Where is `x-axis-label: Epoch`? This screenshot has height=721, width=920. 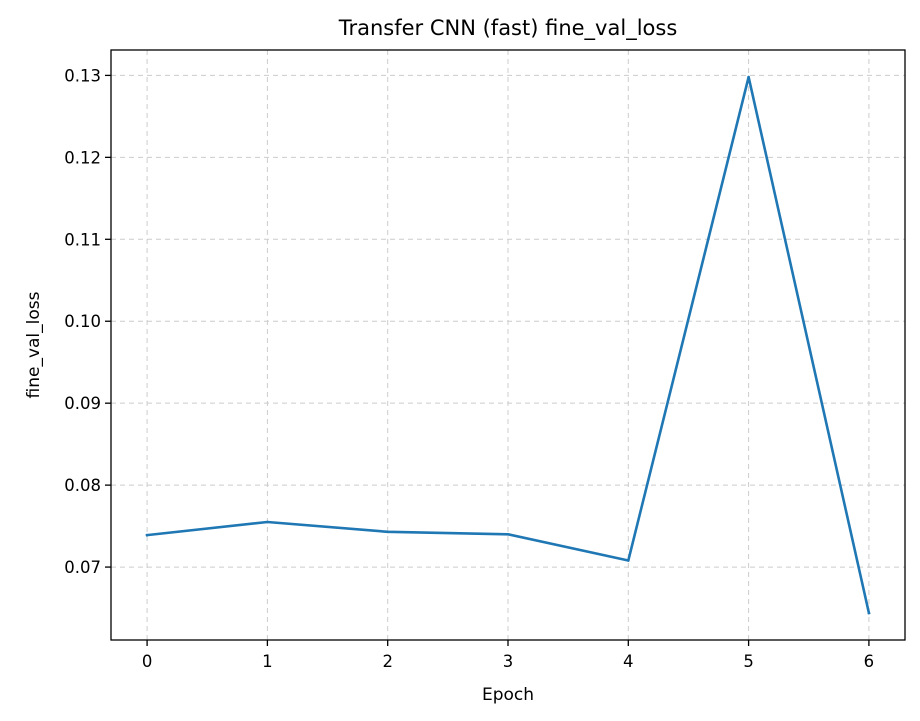
x-axis-label: Epoch is located at coordinates (508, 695).